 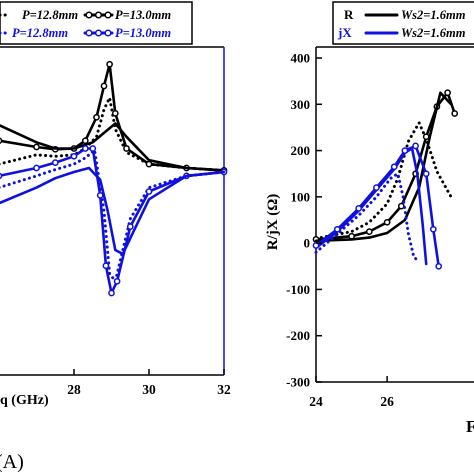 What do you see at coordinates (149, 389) in the screenshot?
I see `x-tick-label-a-1: 30` at bounding box center [149, 389].